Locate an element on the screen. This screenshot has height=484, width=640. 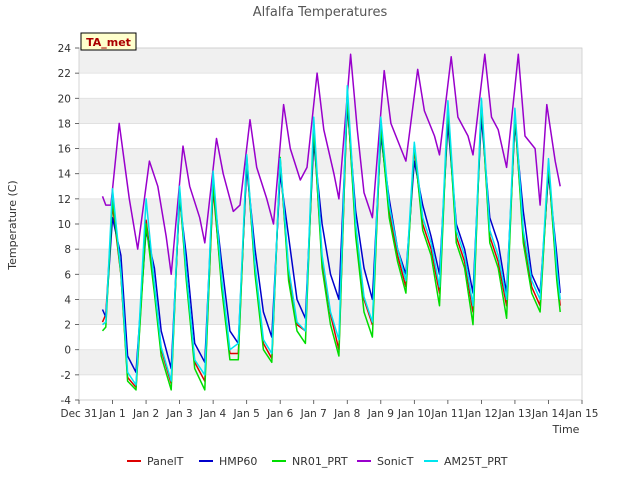
legend-label-am25t-prt: AM25T_PRT is located at coordinates (476, 461).